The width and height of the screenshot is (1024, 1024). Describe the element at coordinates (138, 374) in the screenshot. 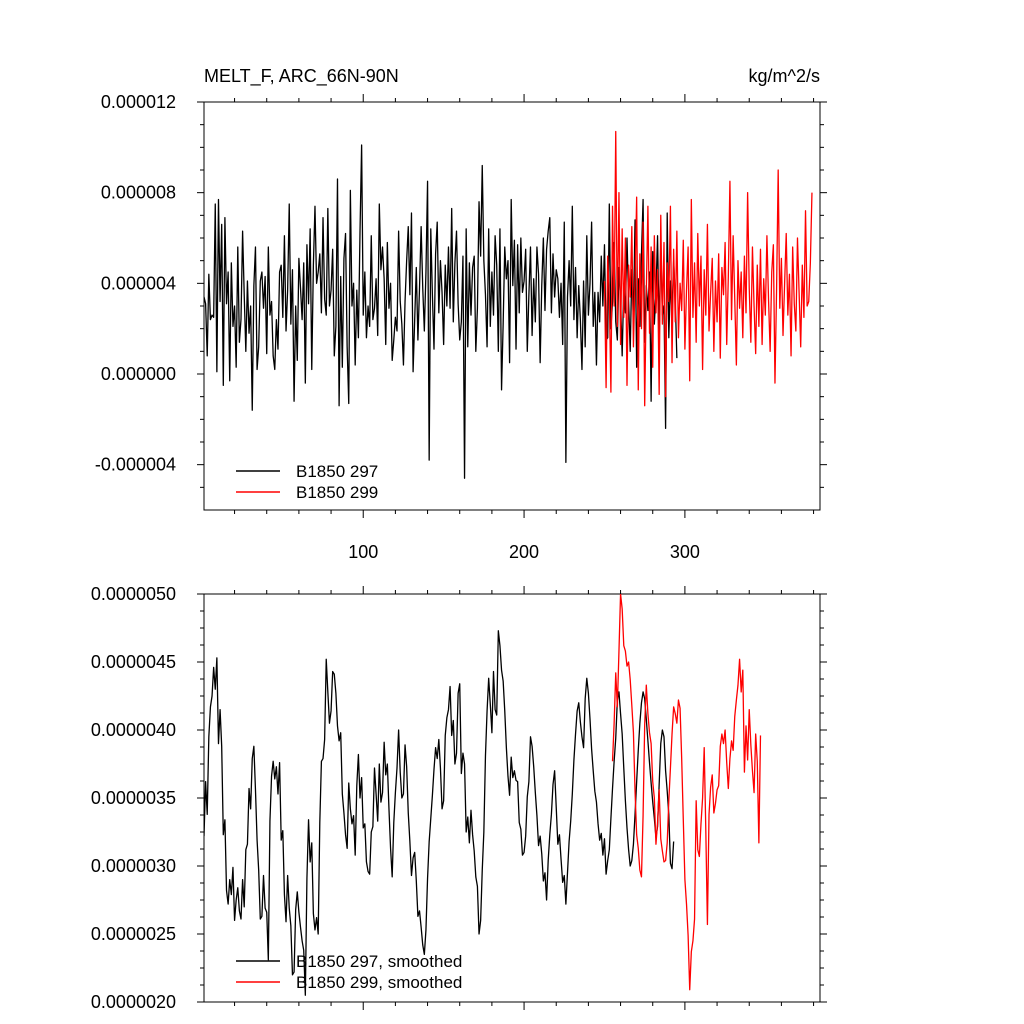

I see `y-tick-label: 0.000000` at that location.